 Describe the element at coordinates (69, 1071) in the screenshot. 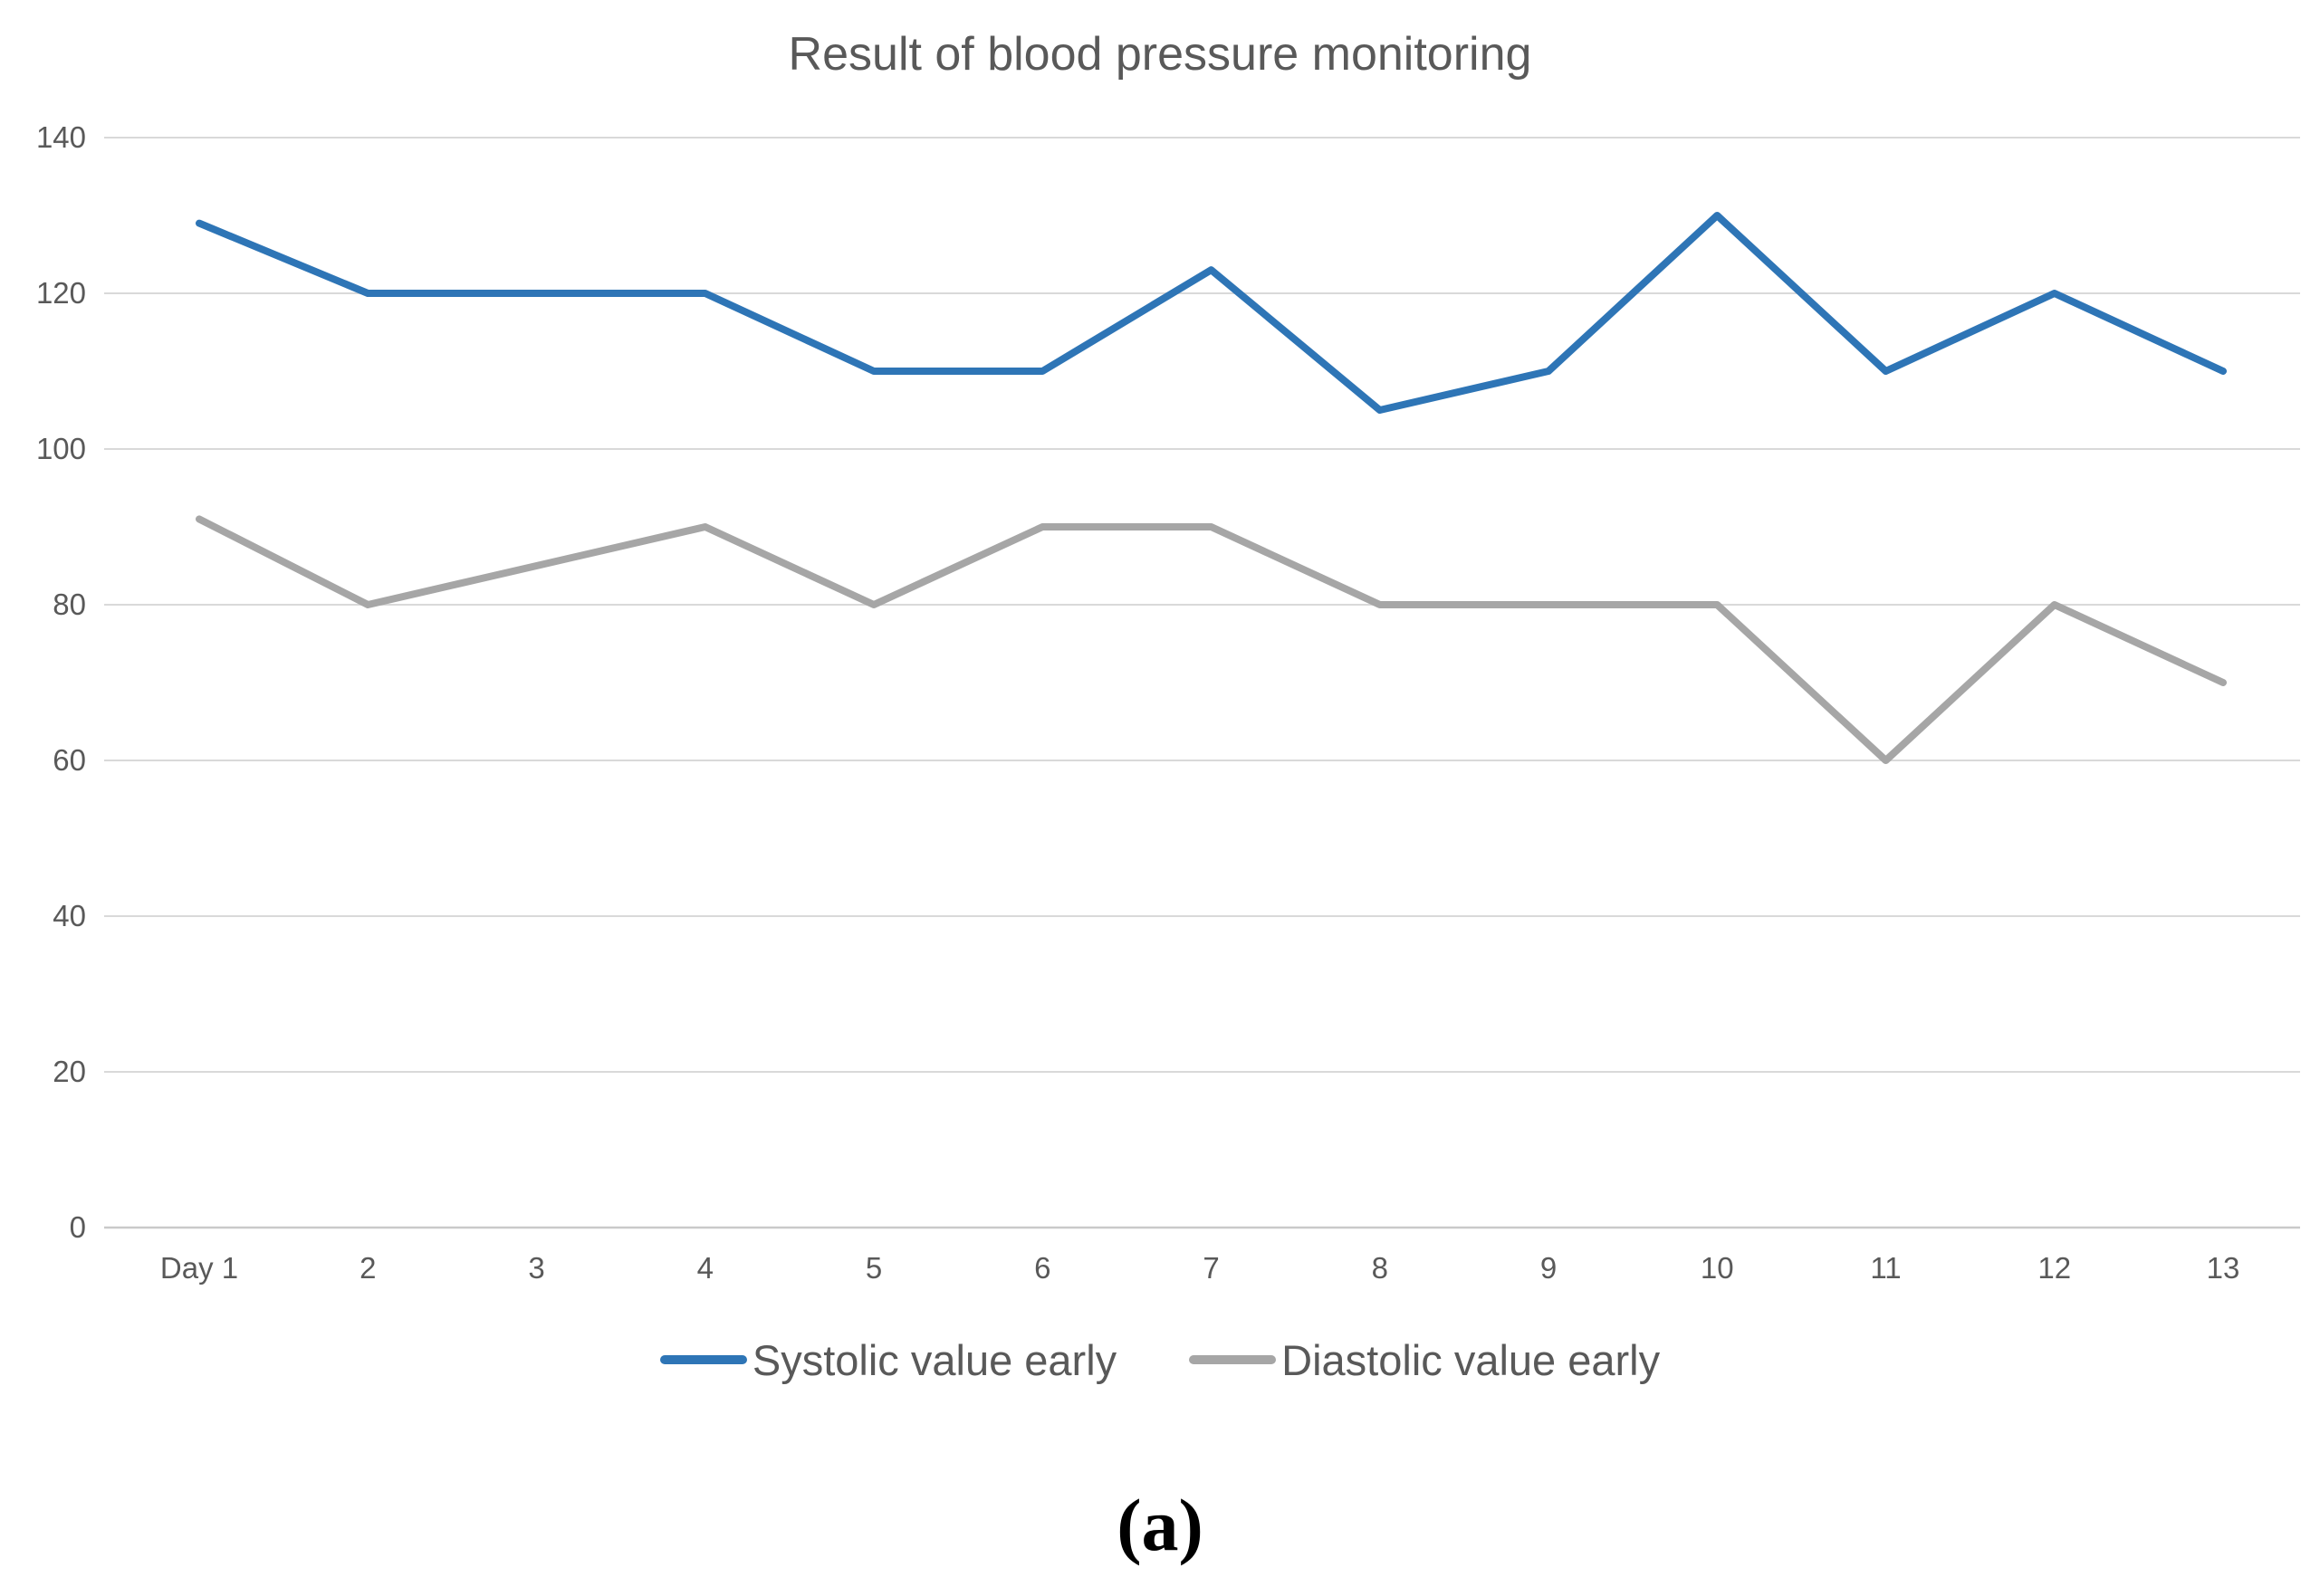

I see `y-tick-label-20: 20` at that location.